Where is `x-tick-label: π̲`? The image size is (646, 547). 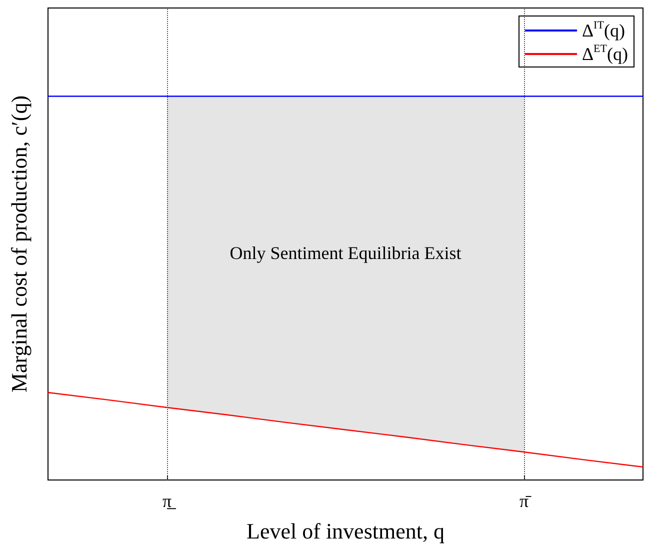
x-tick-label: π̲ is located at coordinates (169, 501).